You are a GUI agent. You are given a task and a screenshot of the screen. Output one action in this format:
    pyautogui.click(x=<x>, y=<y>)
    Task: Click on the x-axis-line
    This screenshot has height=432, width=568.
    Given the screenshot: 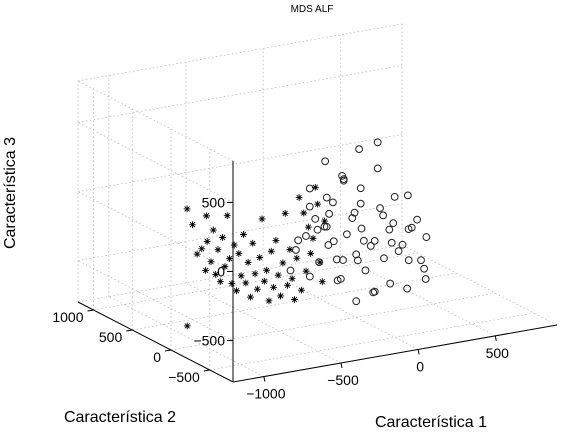 What is the action you would take?
    pyautogui.click(x=395, y=353)
    